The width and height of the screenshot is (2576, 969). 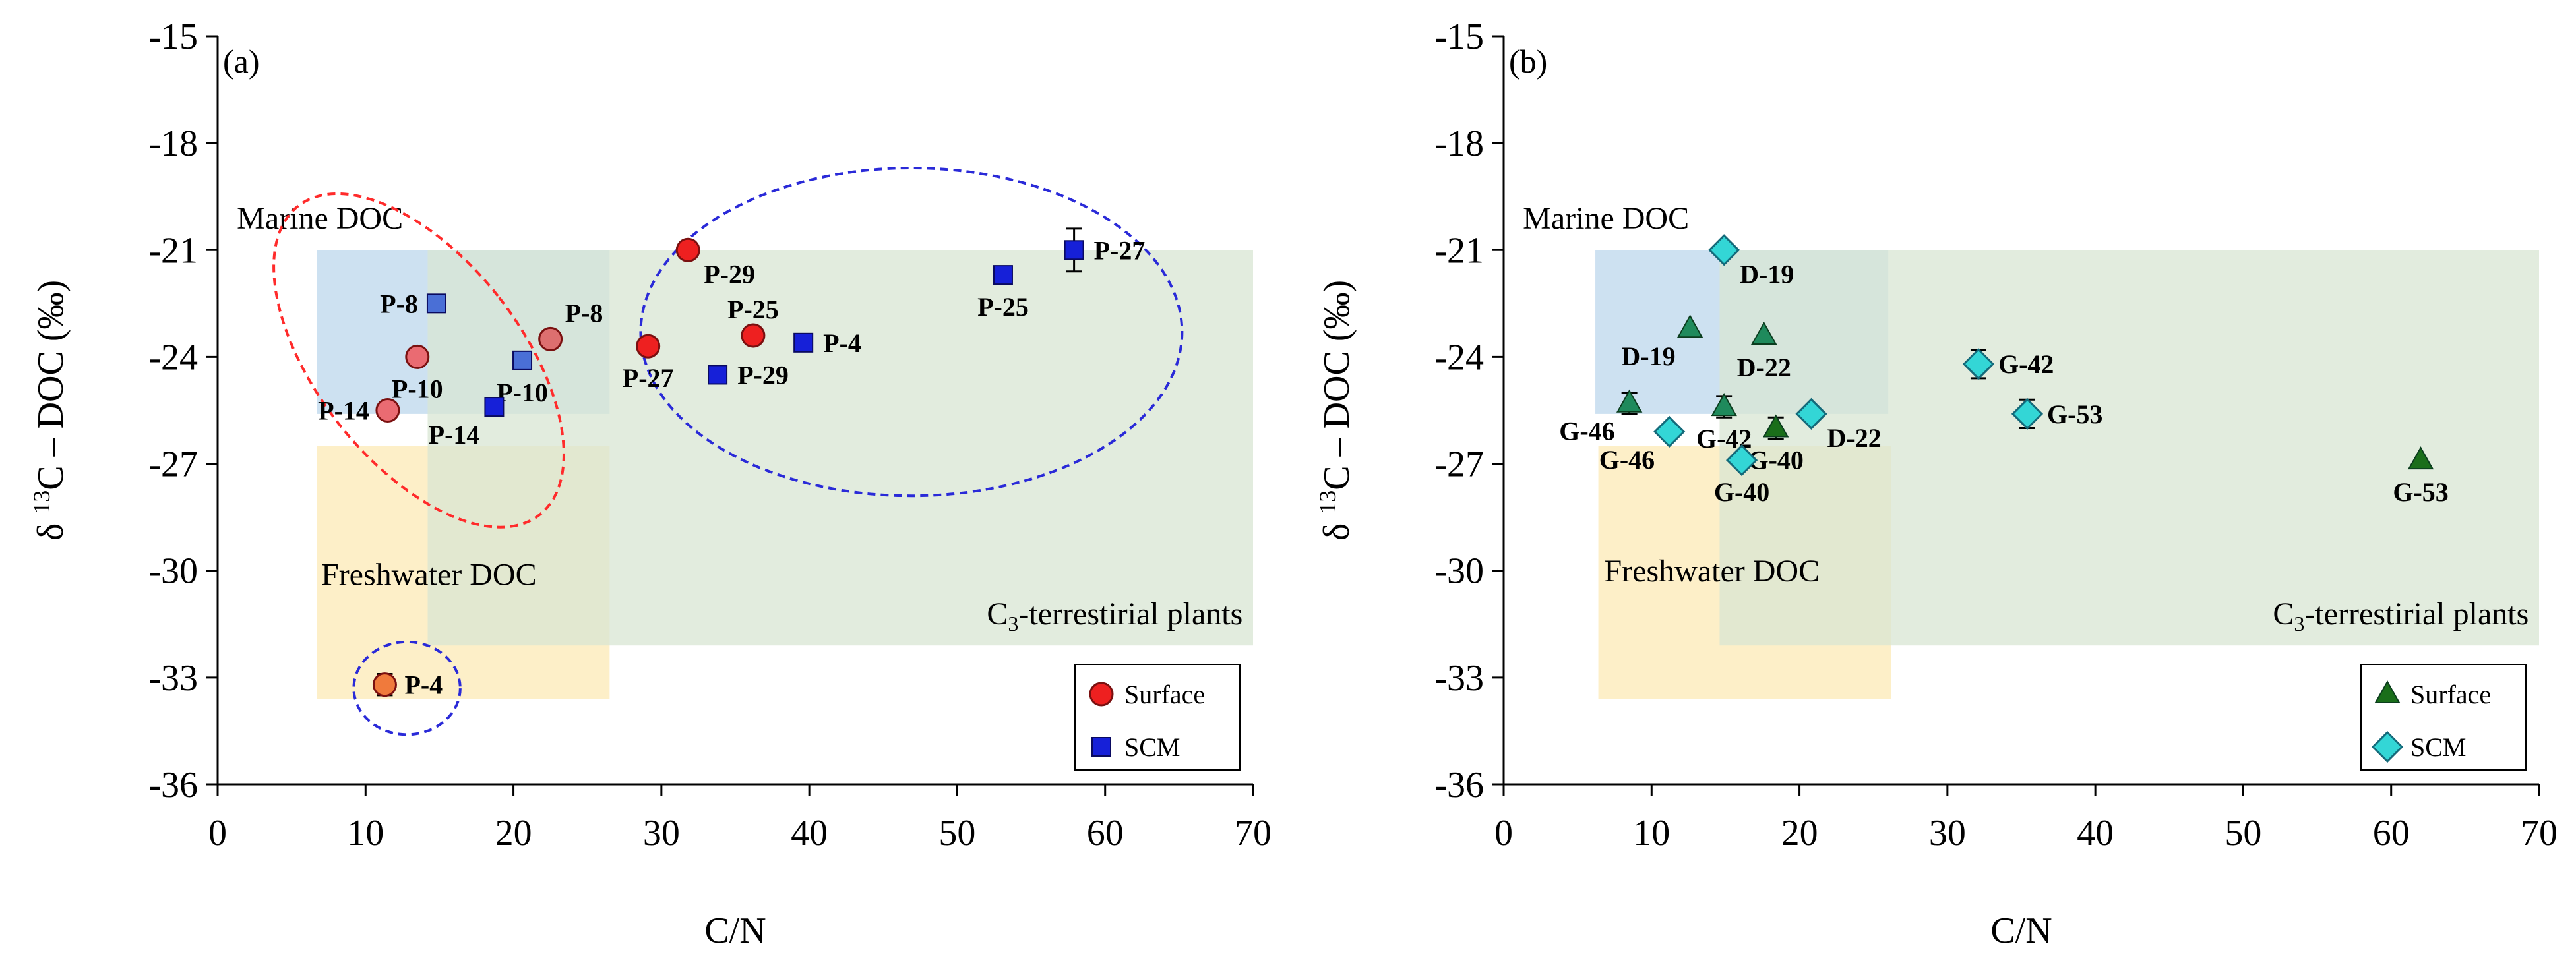 What do you see at coordinates (454, 435) in the screenshot?
I see `point-label: P-14` at bounding box center [454, 435].